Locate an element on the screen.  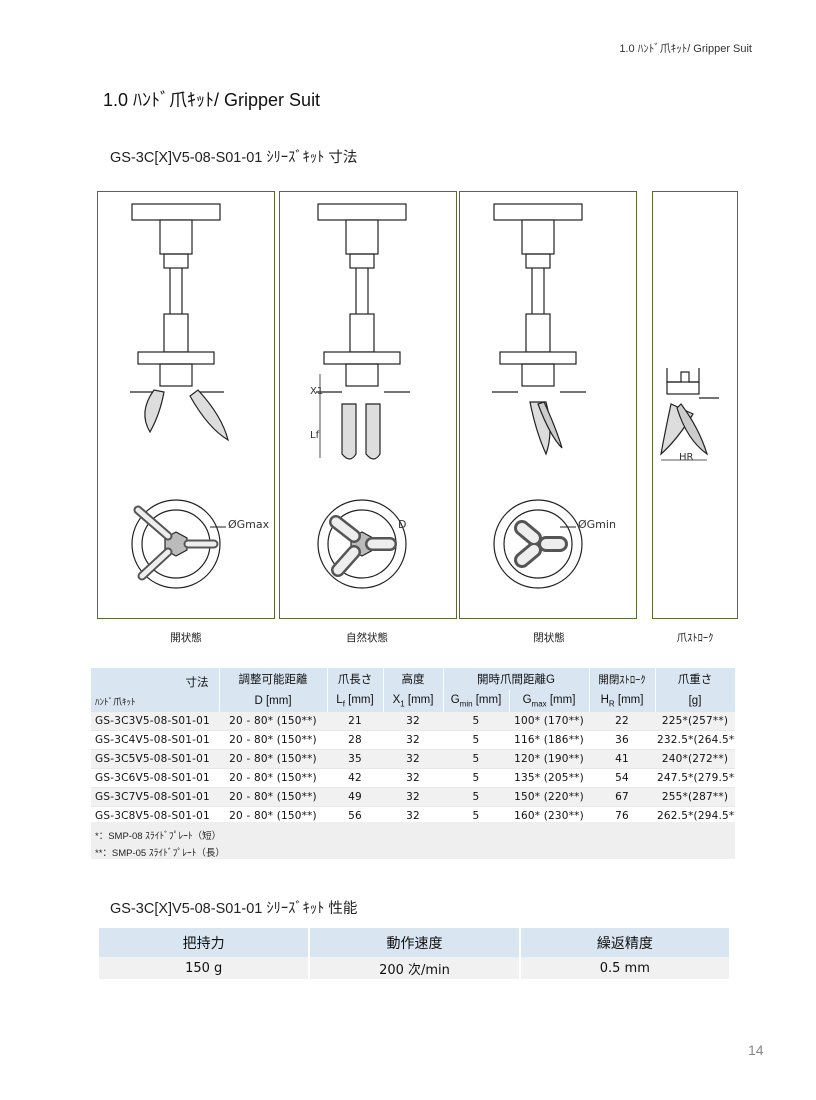
cell-gmax: 150* (220**) is located at coordinates (549, 797).